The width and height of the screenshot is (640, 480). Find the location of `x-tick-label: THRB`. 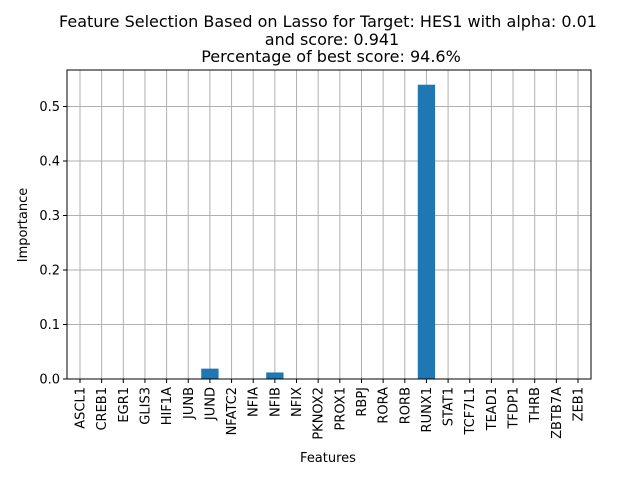

x-tick-label: THRB is located at coordinates (535, 405).